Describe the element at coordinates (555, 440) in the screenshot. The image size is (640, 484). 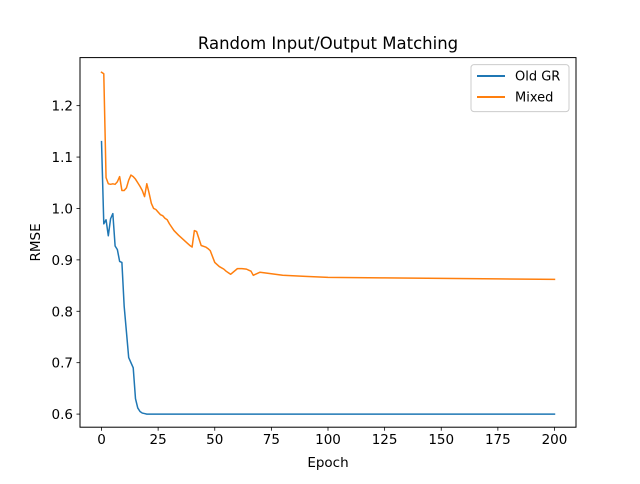
I see `x-tick-label: 200` at that location.